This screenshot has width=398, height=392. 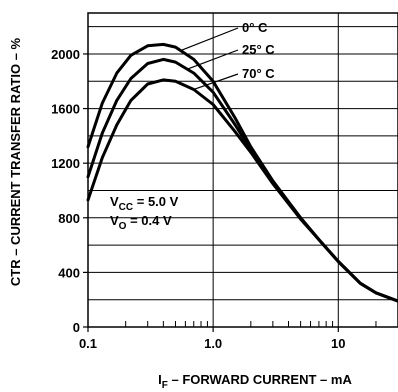 I want to click on condition-label: VCC = 5.0 V, so click(x=144, y=203).